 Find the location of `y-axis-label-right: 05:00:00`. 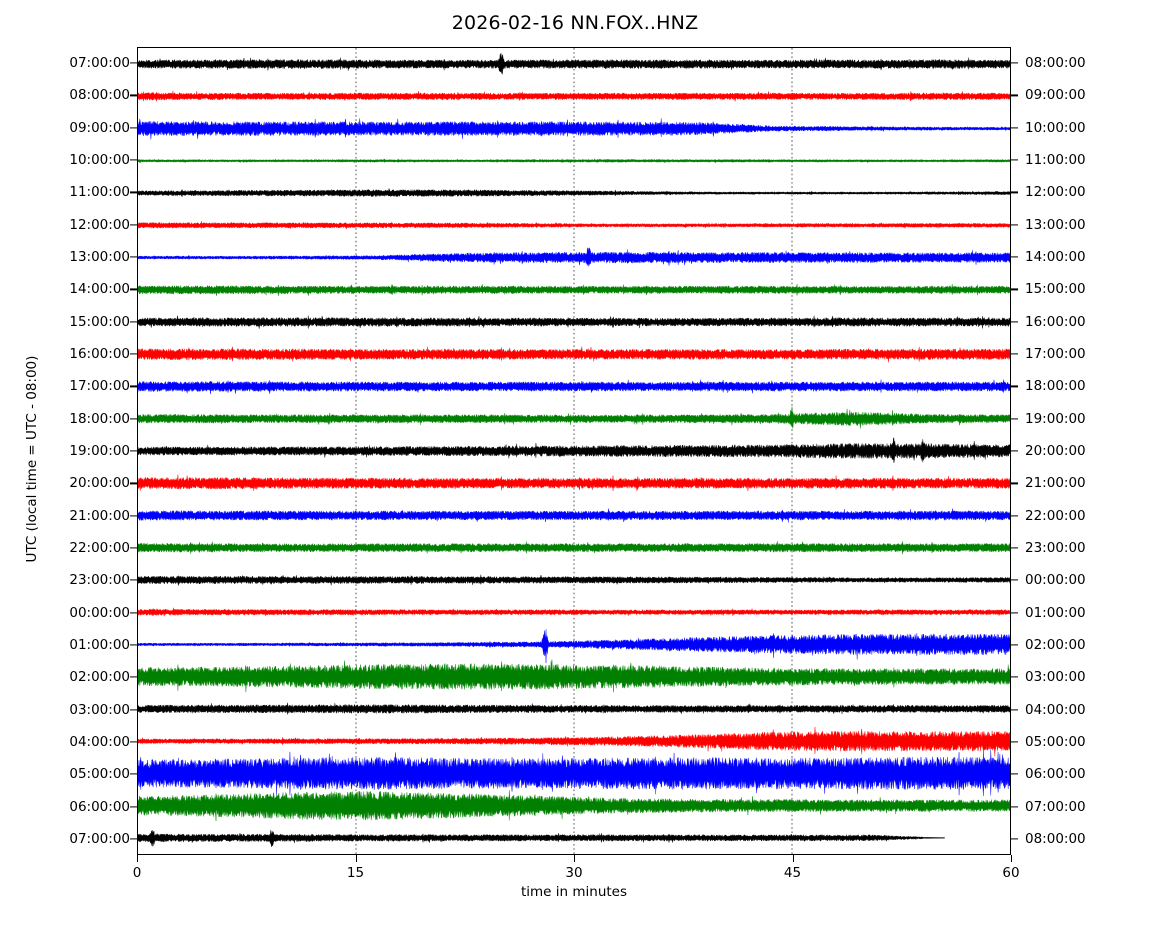

y-axis-label-right: 05:00:00 is located at coordinates (1055, 741).